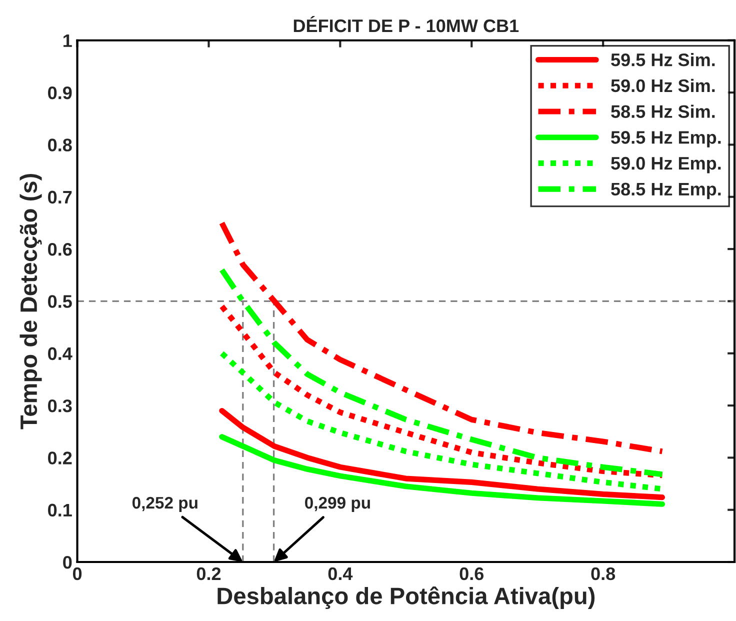 The height and width of the screenshot is (621, 736). Describe the element at coordinates (666, 165) in the screenshot. I see `legend-label: 59.0 Hz Emp.` at that location.